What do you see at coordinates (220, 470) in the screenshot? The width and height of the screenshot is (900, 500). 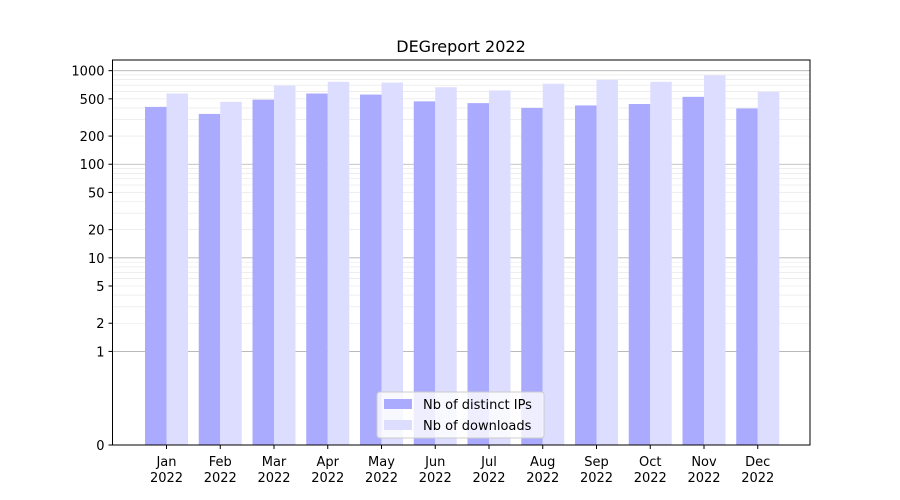 I see `x-tick-label: Feb 2022` at bounding box center [220, 470].